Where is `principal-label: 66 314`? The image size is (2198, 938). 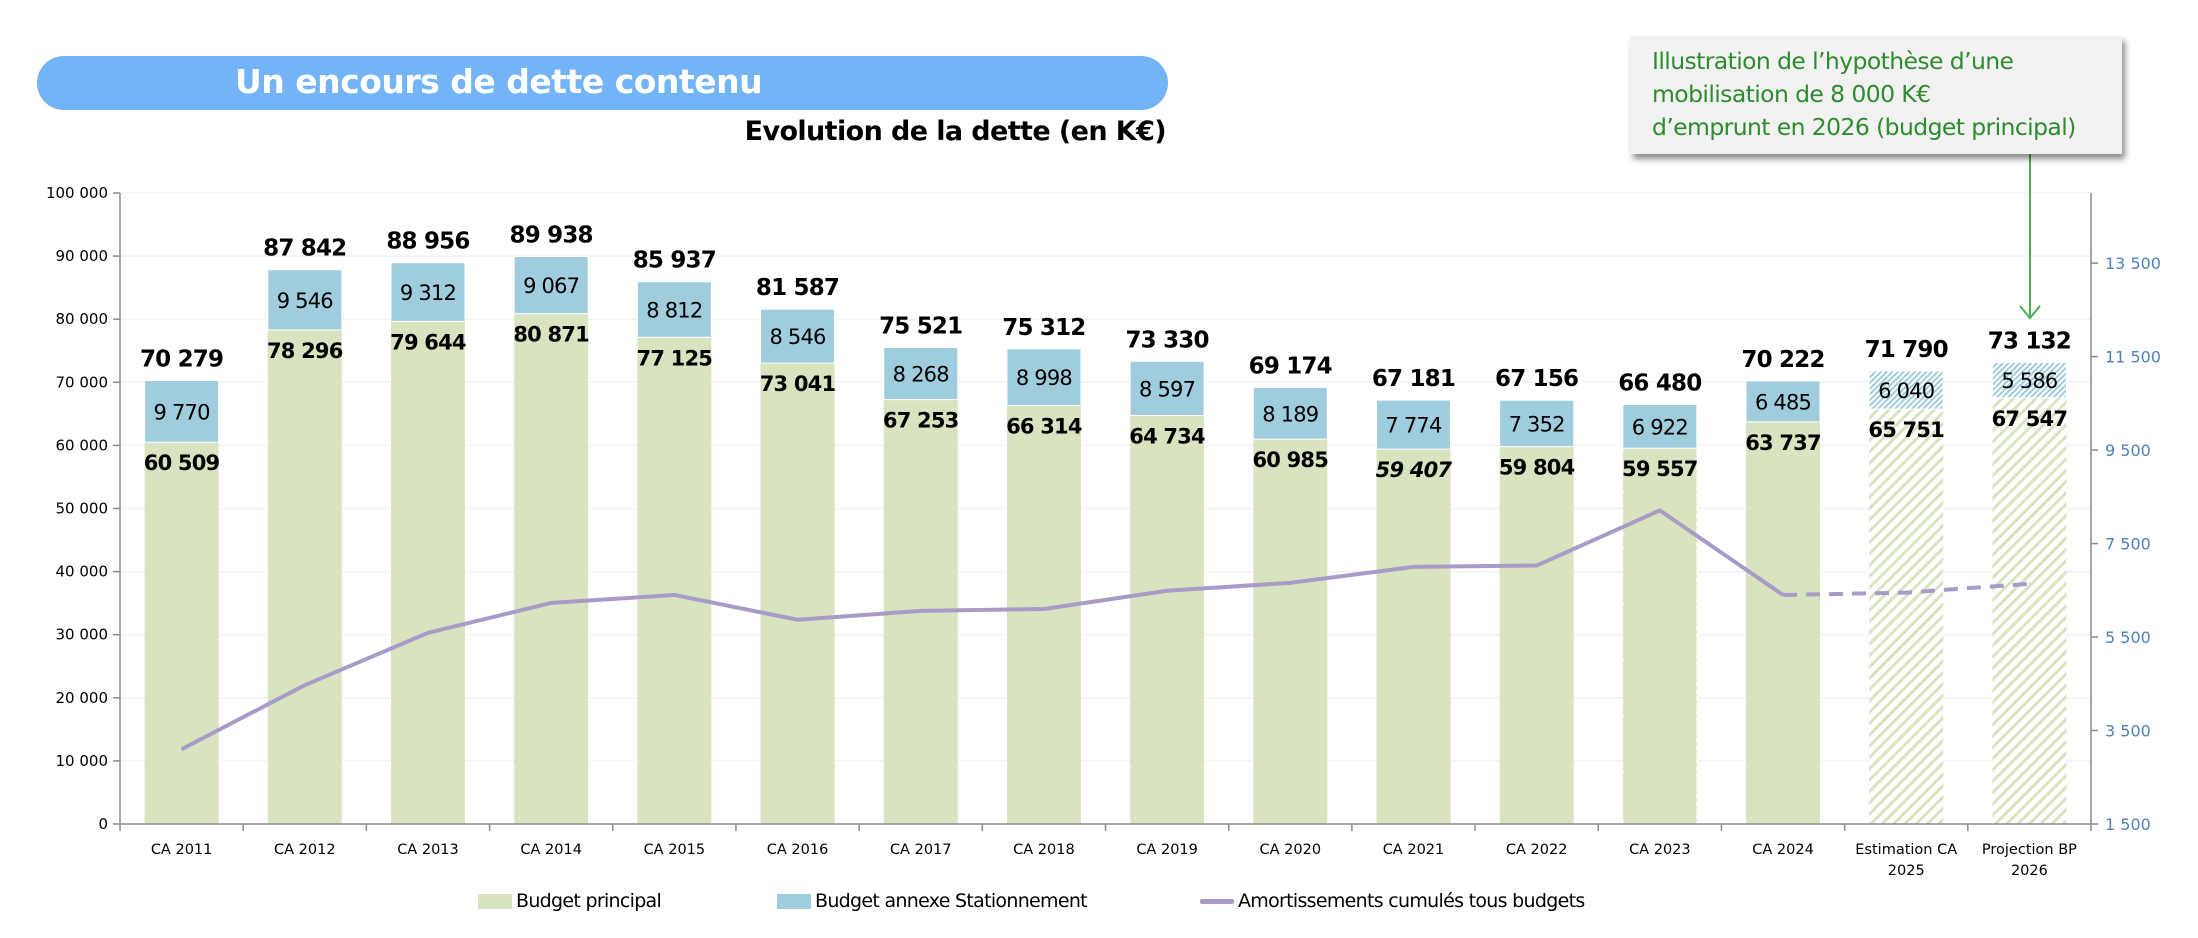 principal-label: 66 314 is located at coordinates (1044, 427).